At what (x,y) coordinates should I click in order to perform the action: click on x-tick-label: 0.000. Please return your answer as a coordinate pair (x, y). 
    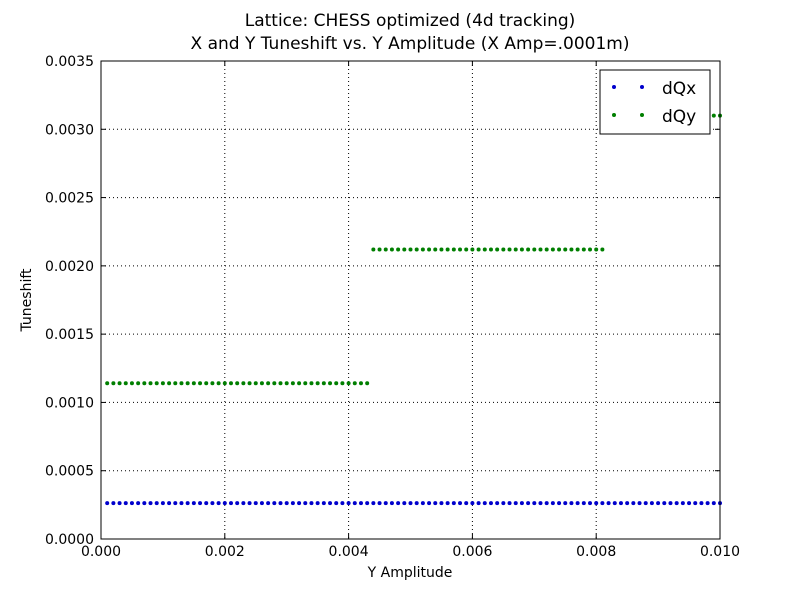
    Looking at the image, I should click on (101, 552).